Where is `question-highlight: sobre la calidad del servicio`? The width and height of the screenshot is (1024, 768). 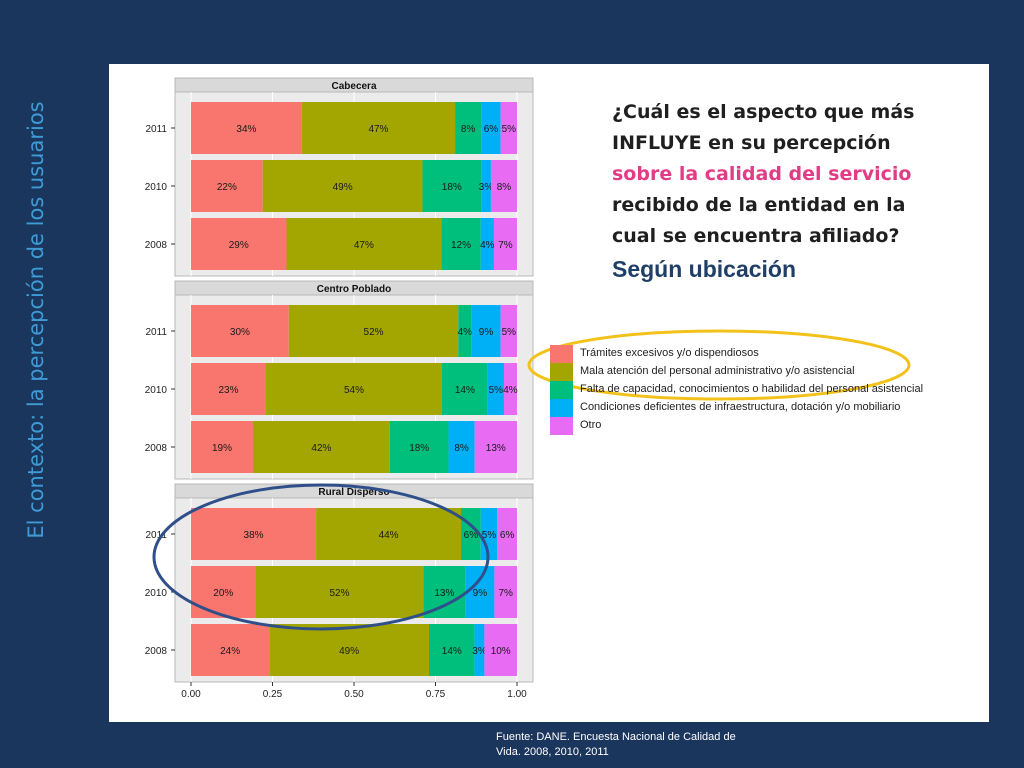
question-highlight: sobre la calidad del servicio is located at coordinates (762, 174).